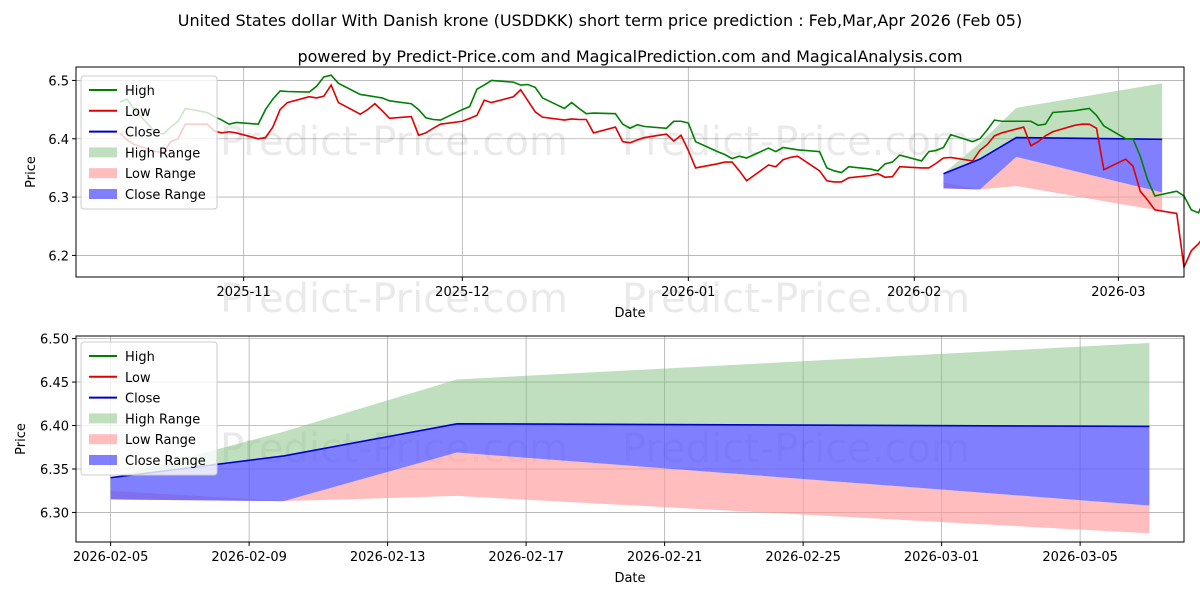 The image size is (1200, 600). Describe the element at coordinates (111, 557) in the screenshot. I see `x-tick-label: 2026-02-05` at that location.